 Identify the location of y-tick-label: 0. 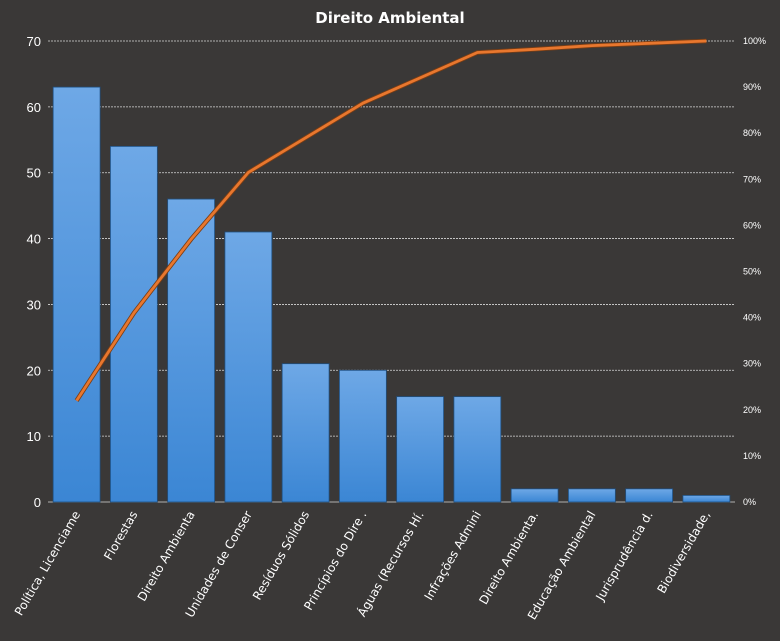
(37, 502).